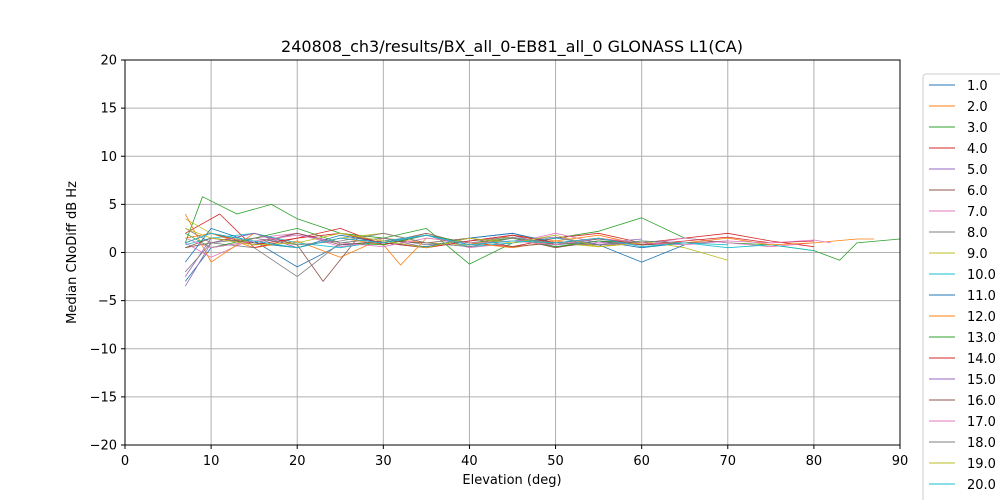 The image size is (1000, 500). What do you see at coordinates (103, 446) in the screenshot?
I see `y-tick-label: −20` at bounding box center [103, 446].